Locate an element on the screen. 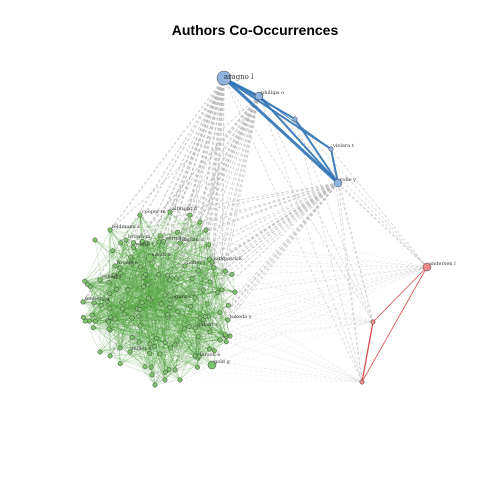 The width and height of the screenshot is (480, 480). node-g49 is located at coordinates (110, 356).